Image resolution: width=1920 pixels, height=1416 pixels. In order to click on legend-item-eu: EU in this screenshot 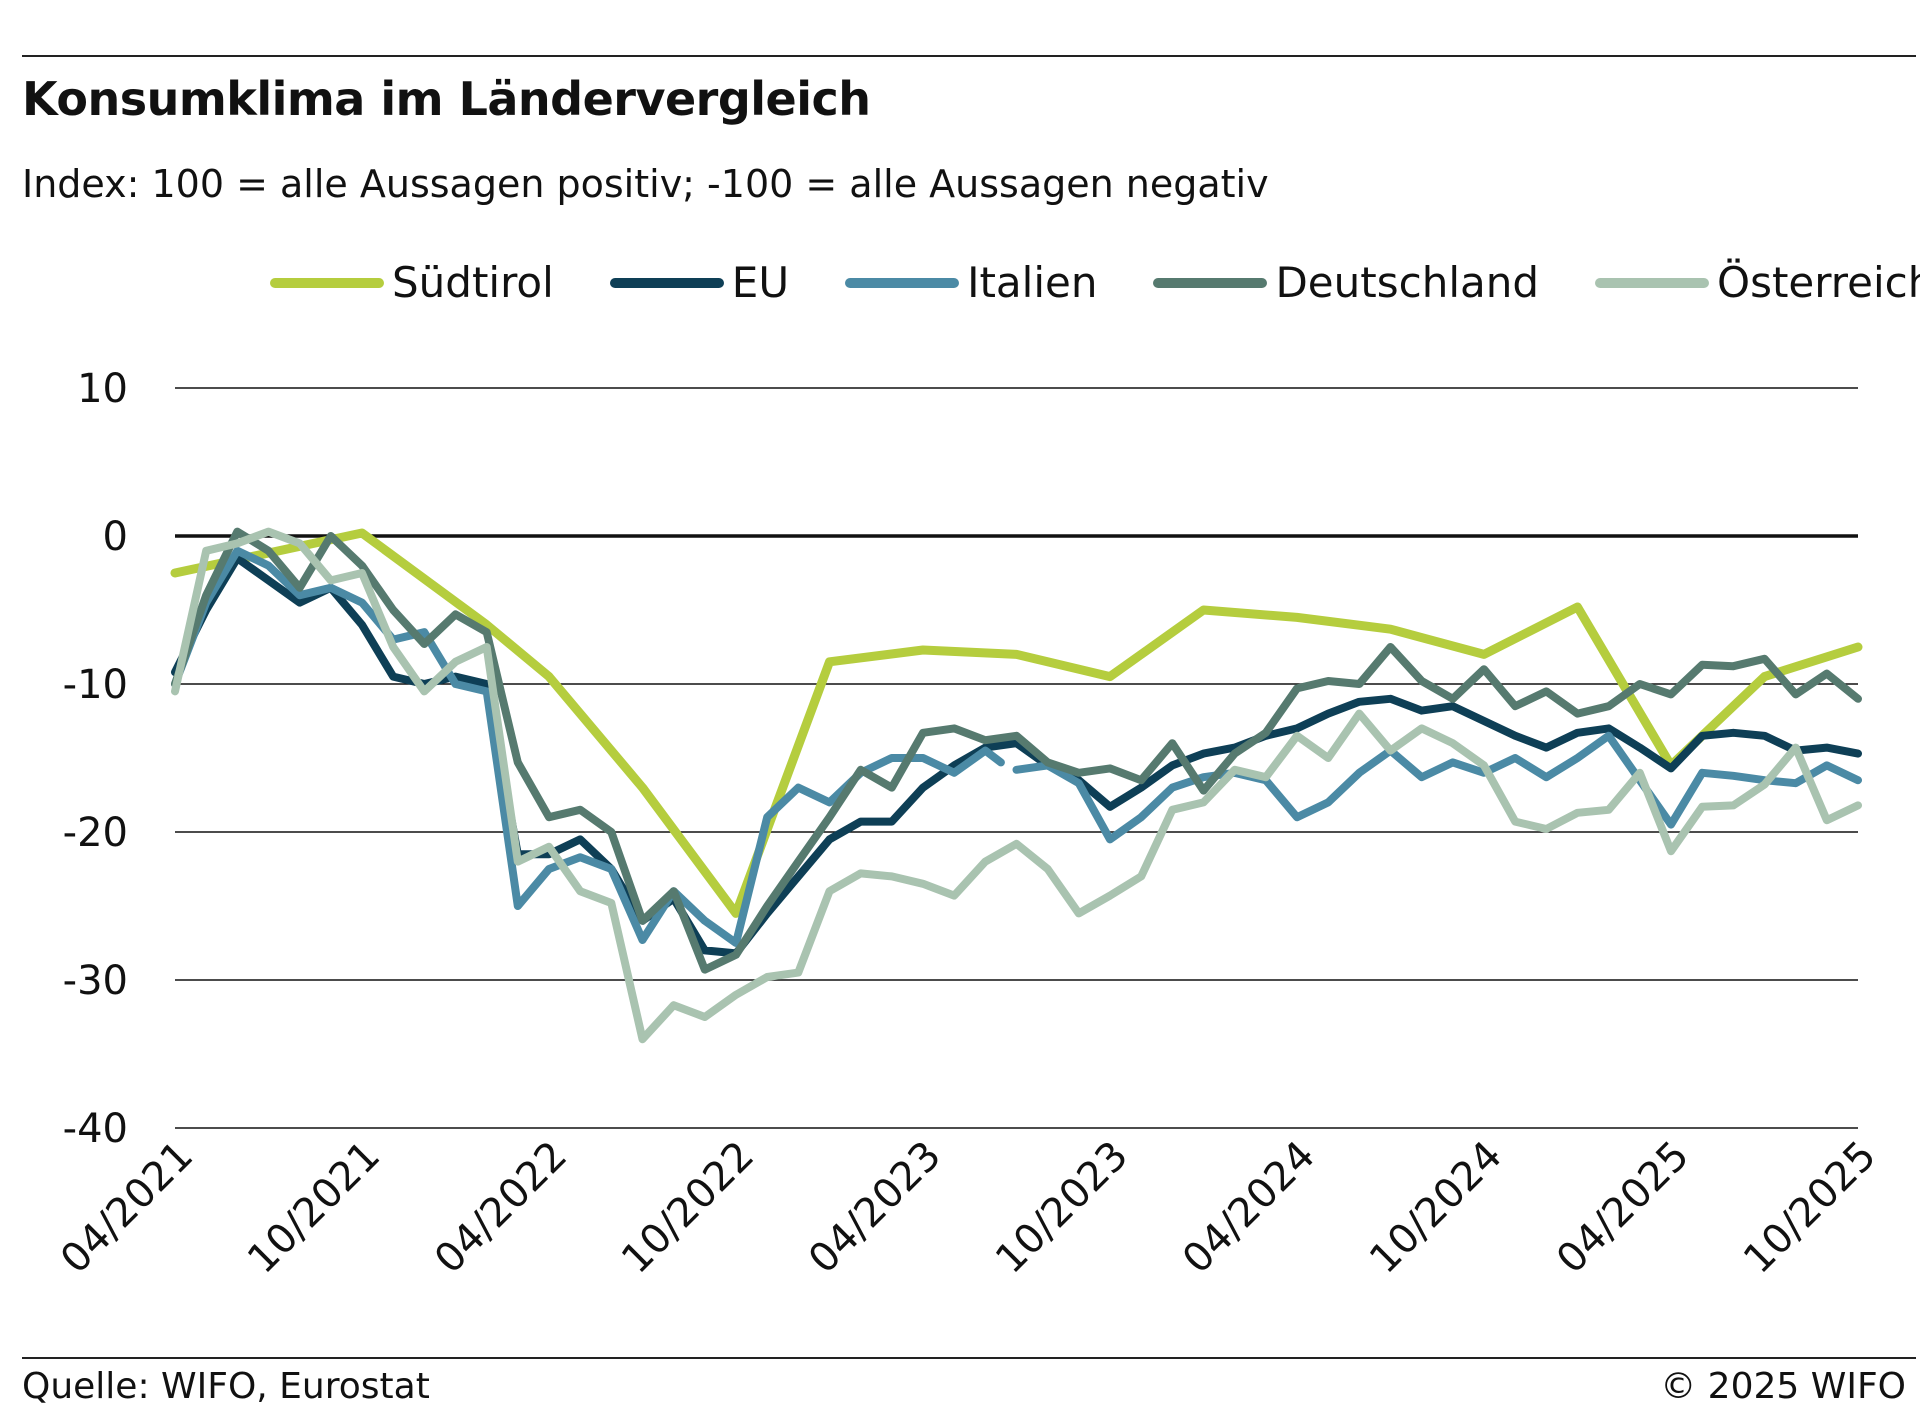, I will do `click(699, 282)`.